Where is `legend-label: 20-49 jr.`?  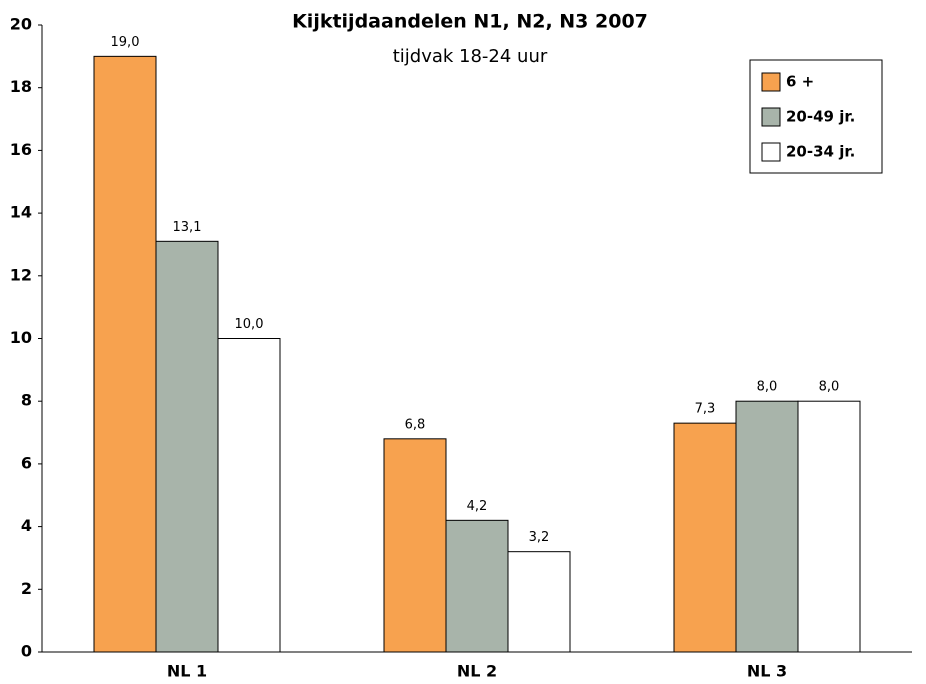 legend-label: 20-49 jr. is located at coordinates (820, 117).